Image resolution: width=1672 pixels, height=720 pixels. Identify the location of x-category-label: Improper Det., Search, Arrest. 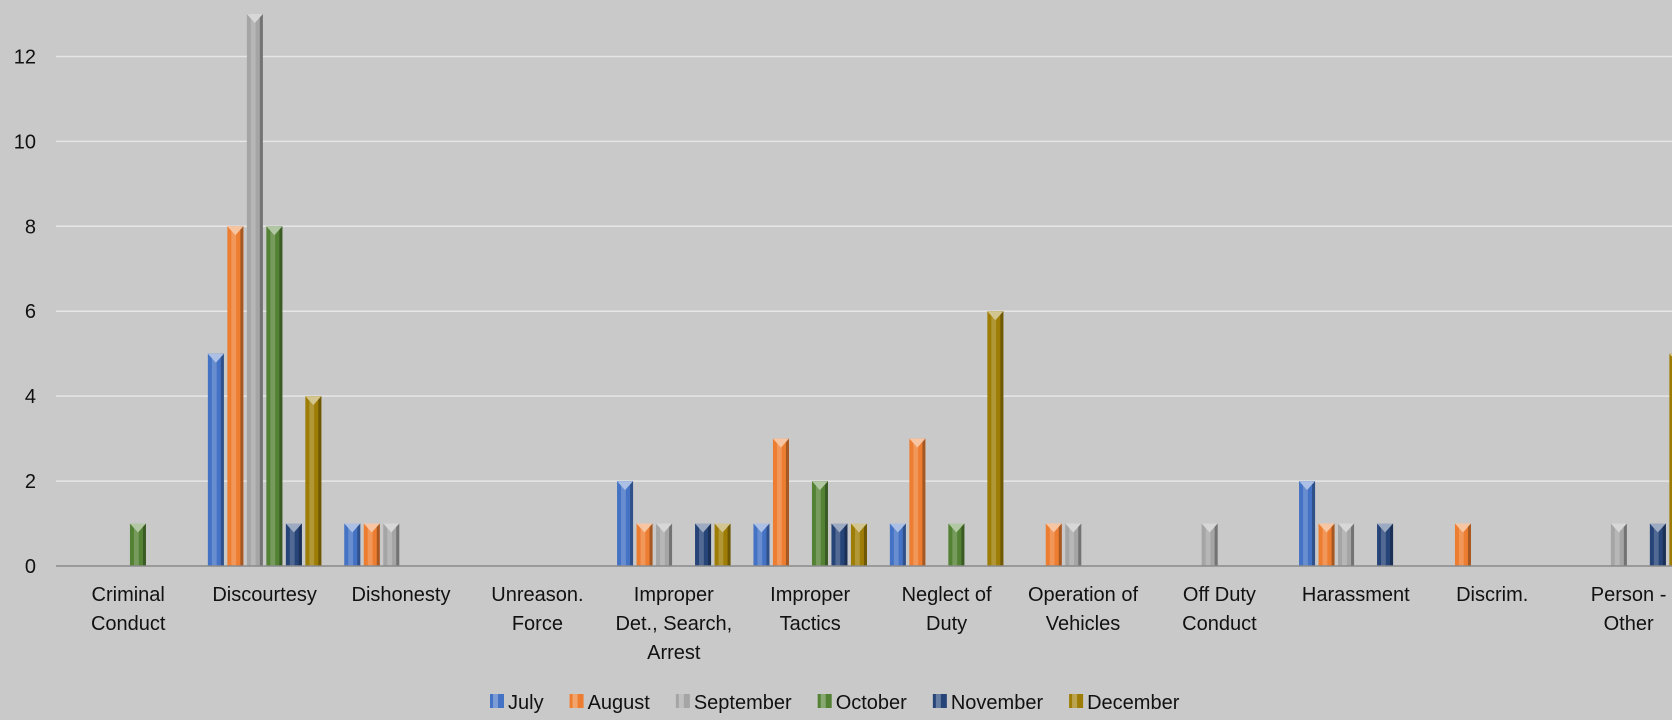
(673, 624).